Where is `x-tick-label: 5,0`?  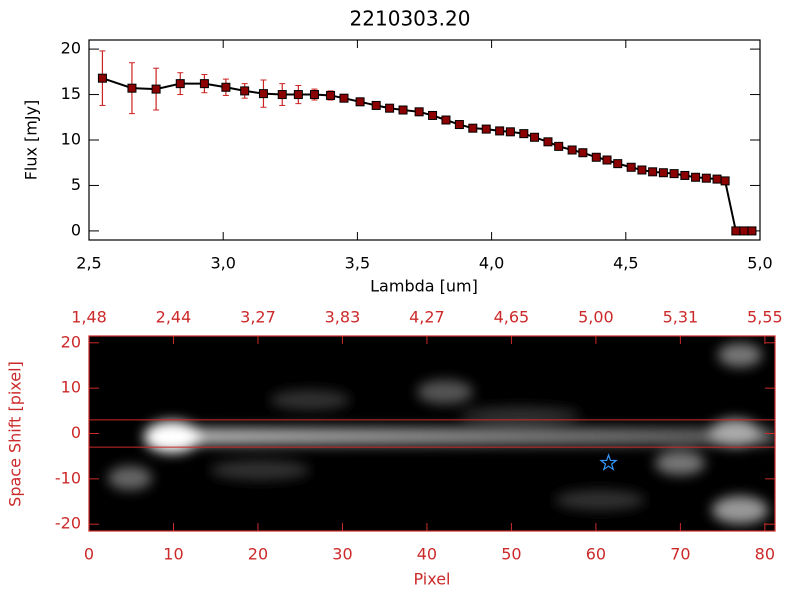
x-tick-label: 5,0 is located at coordinates (759, 263).